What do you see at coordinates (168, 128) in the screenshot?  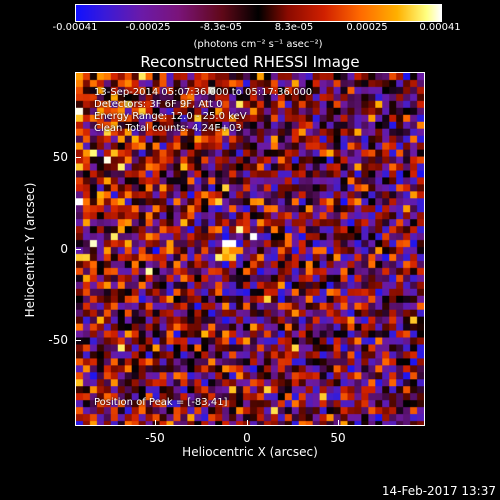 I see `annotation-clean: Clean Total counts: 4.24E+03` at bounding box center [168, 128].